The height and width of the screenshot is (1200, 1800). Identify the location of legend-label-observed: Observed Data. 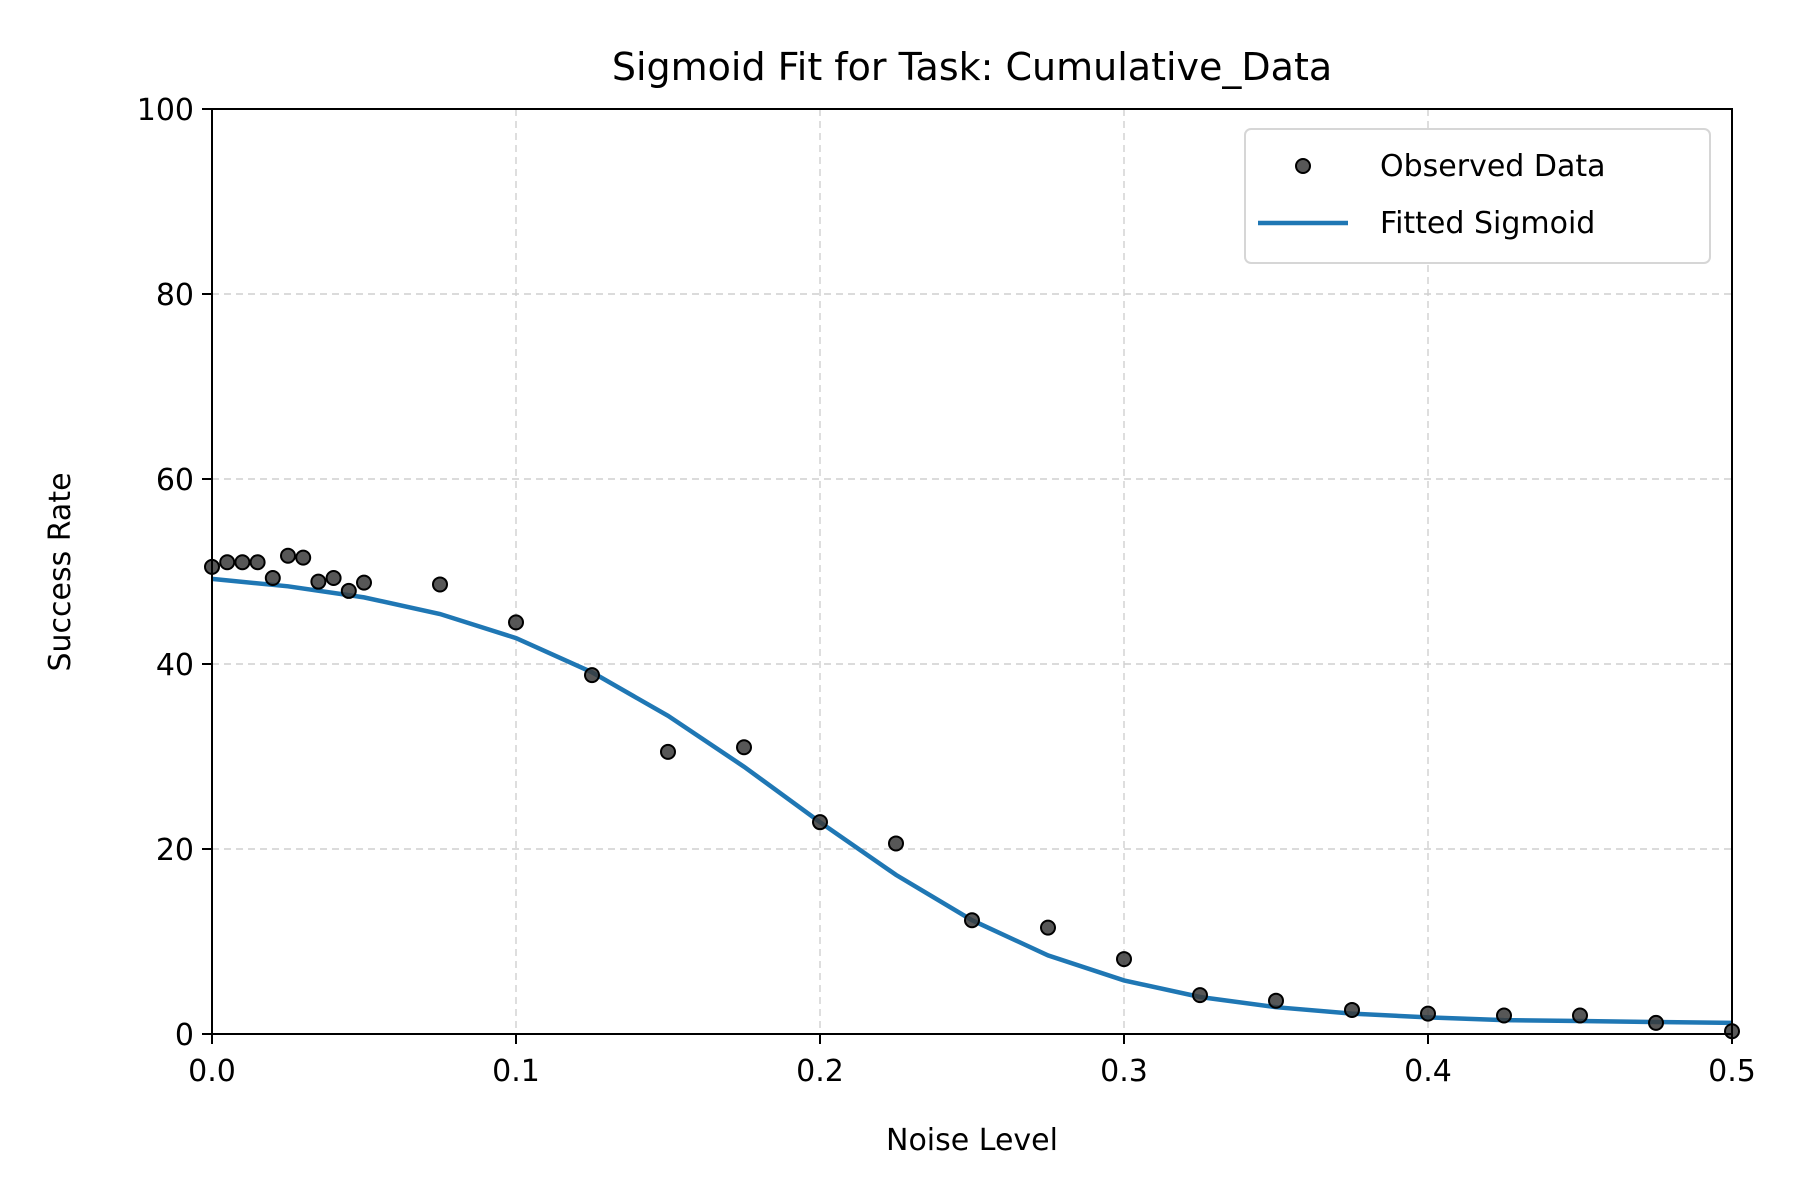
(1493, 166).